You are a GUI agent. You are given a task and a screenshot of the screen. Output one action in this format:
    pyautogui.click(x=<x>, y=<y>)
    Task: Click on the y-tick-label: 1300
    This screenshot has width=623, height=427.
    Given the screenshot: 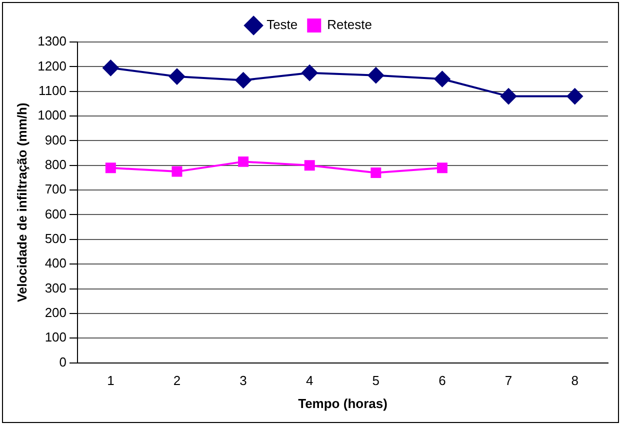 What is the action you would take?
    pyautogui.click(x=52, y=41)
    